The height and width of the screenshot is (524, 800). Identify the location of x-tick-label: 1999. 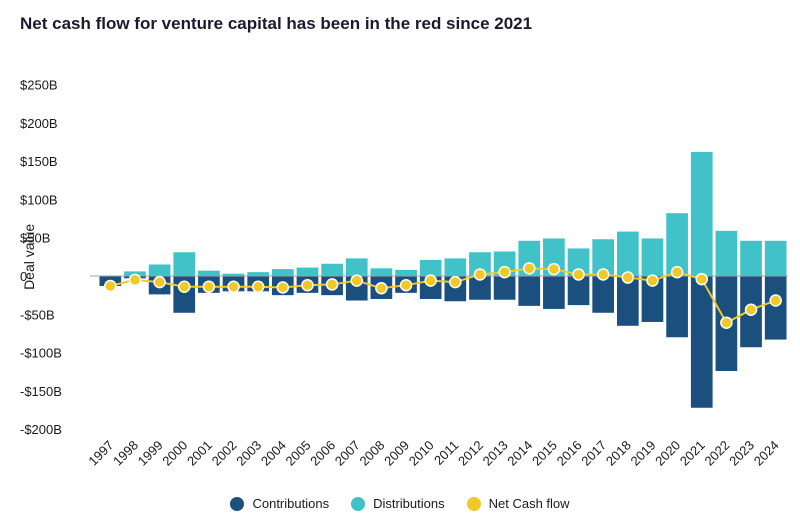
(150, 453).